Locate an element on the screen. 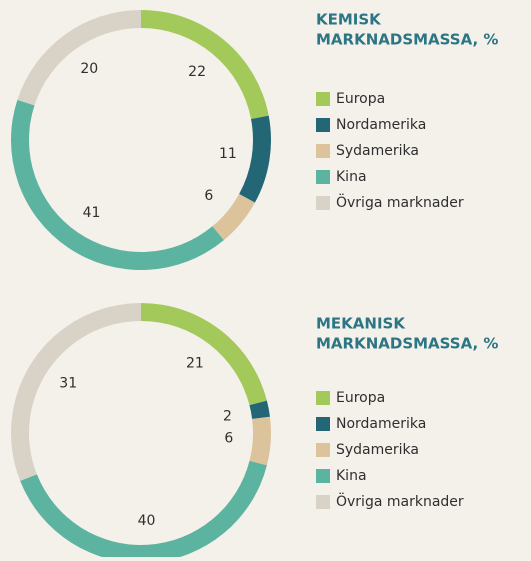 The height and width of the screenshot is (561, 531). data-label: 41 is located at coordinates (92, 213).